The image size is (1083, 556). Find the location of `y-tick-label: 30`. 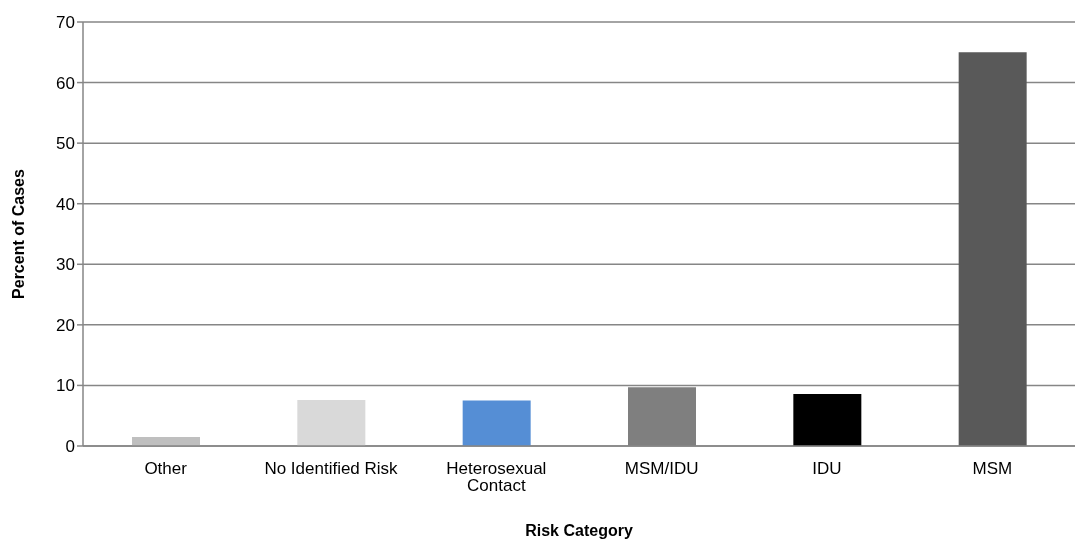

y-tick-label: 30 is located at coordinates (65, 265).